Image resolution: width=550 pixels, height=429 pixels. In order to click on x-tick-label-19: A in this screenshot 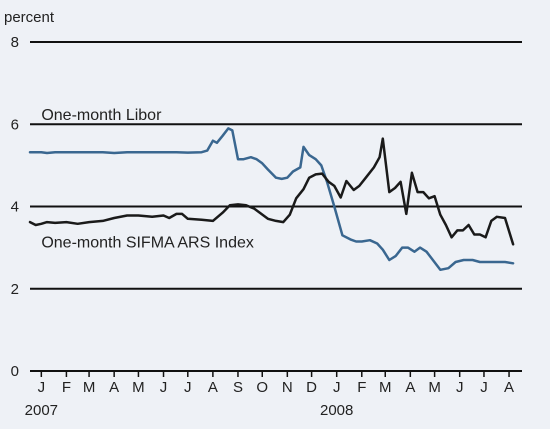, I will do `click(509, 387)`.